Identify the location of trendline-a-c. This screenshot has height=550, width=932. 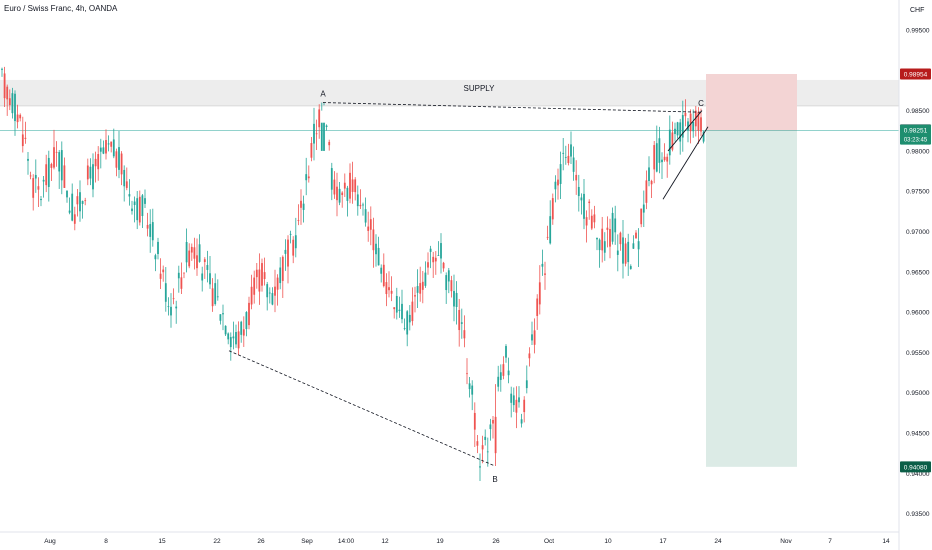
(512, 107).